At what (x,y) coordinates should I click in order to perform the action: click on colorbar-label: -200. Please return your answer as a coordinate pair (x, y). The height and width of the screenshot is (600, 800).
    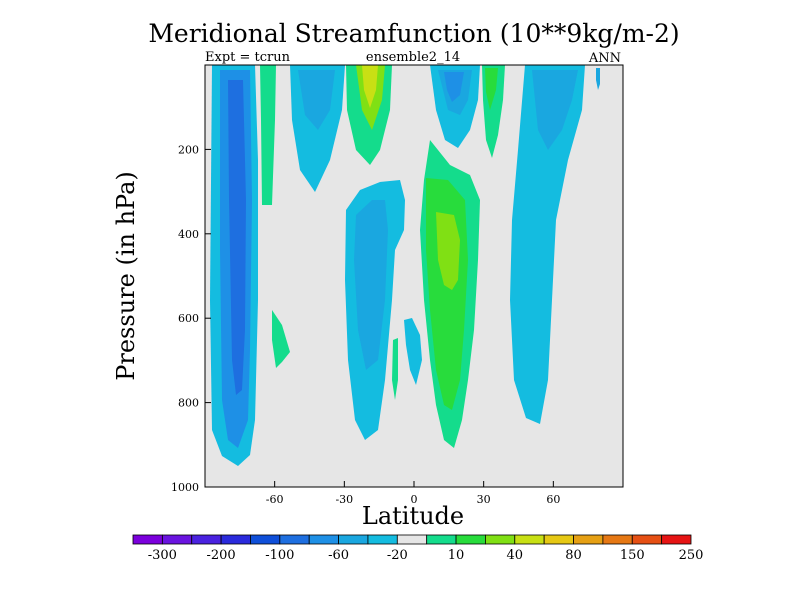
    Looking at the image, I should click on (220, 555).